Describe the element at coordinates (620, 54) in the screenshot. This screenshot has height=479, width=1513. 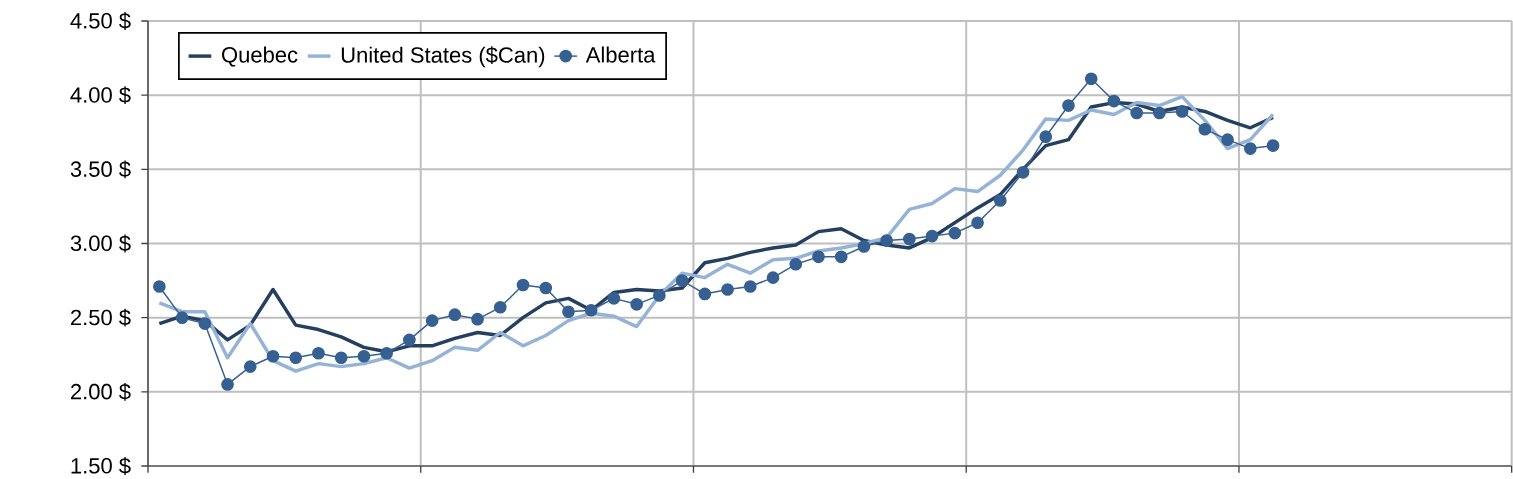
I see `legend-label: Alberta` at that location.